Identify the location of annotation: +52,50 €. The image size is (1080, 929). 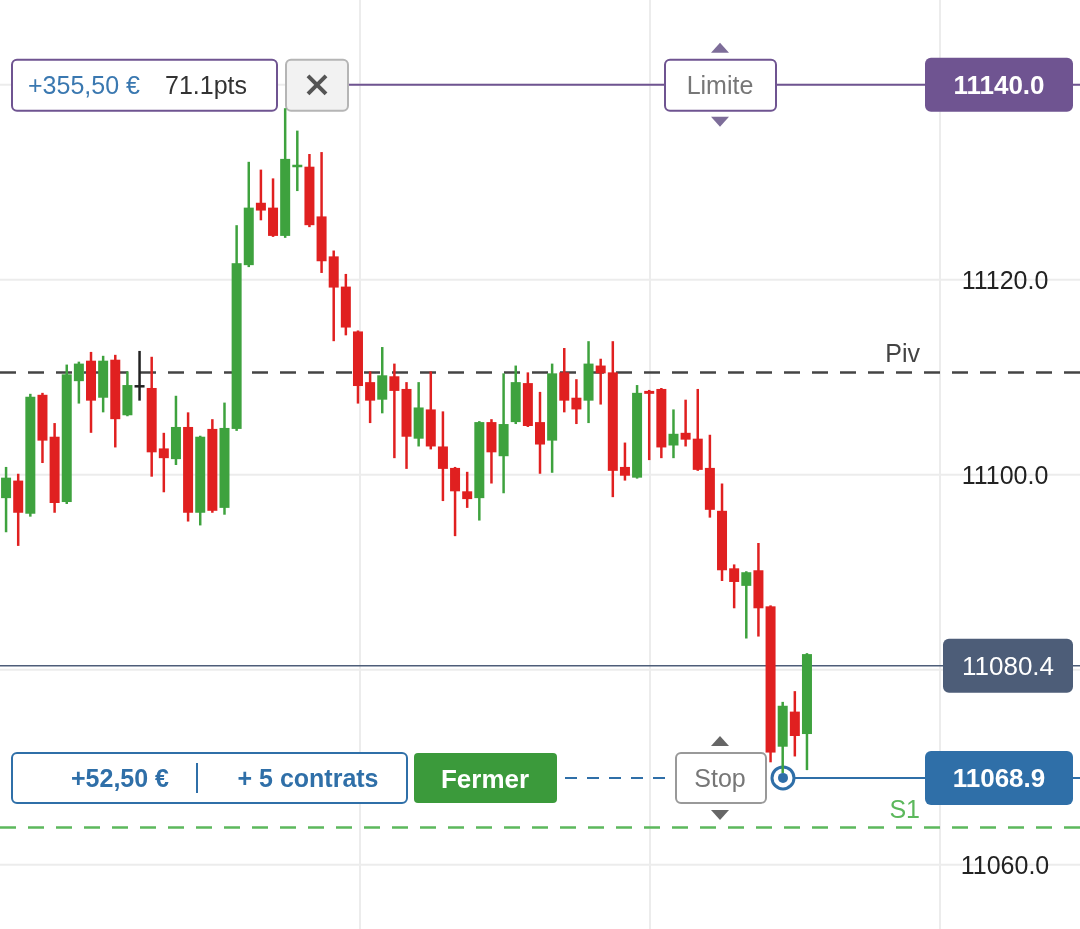
(120, 777).